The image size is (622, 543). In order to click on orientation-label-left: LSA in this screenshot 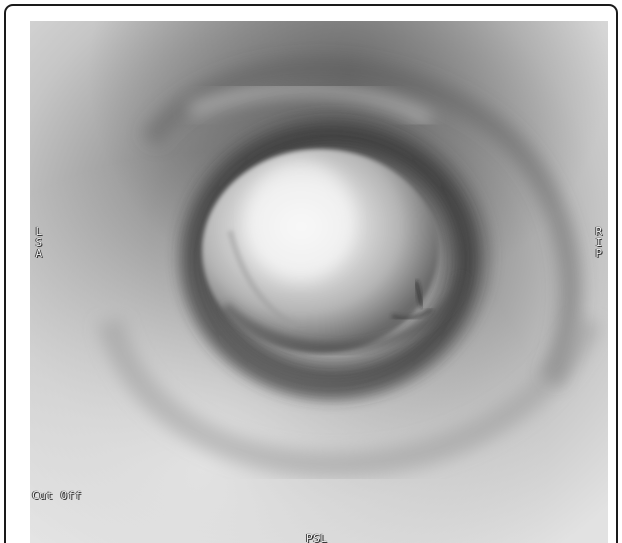, I will do `click(39, 242)`.